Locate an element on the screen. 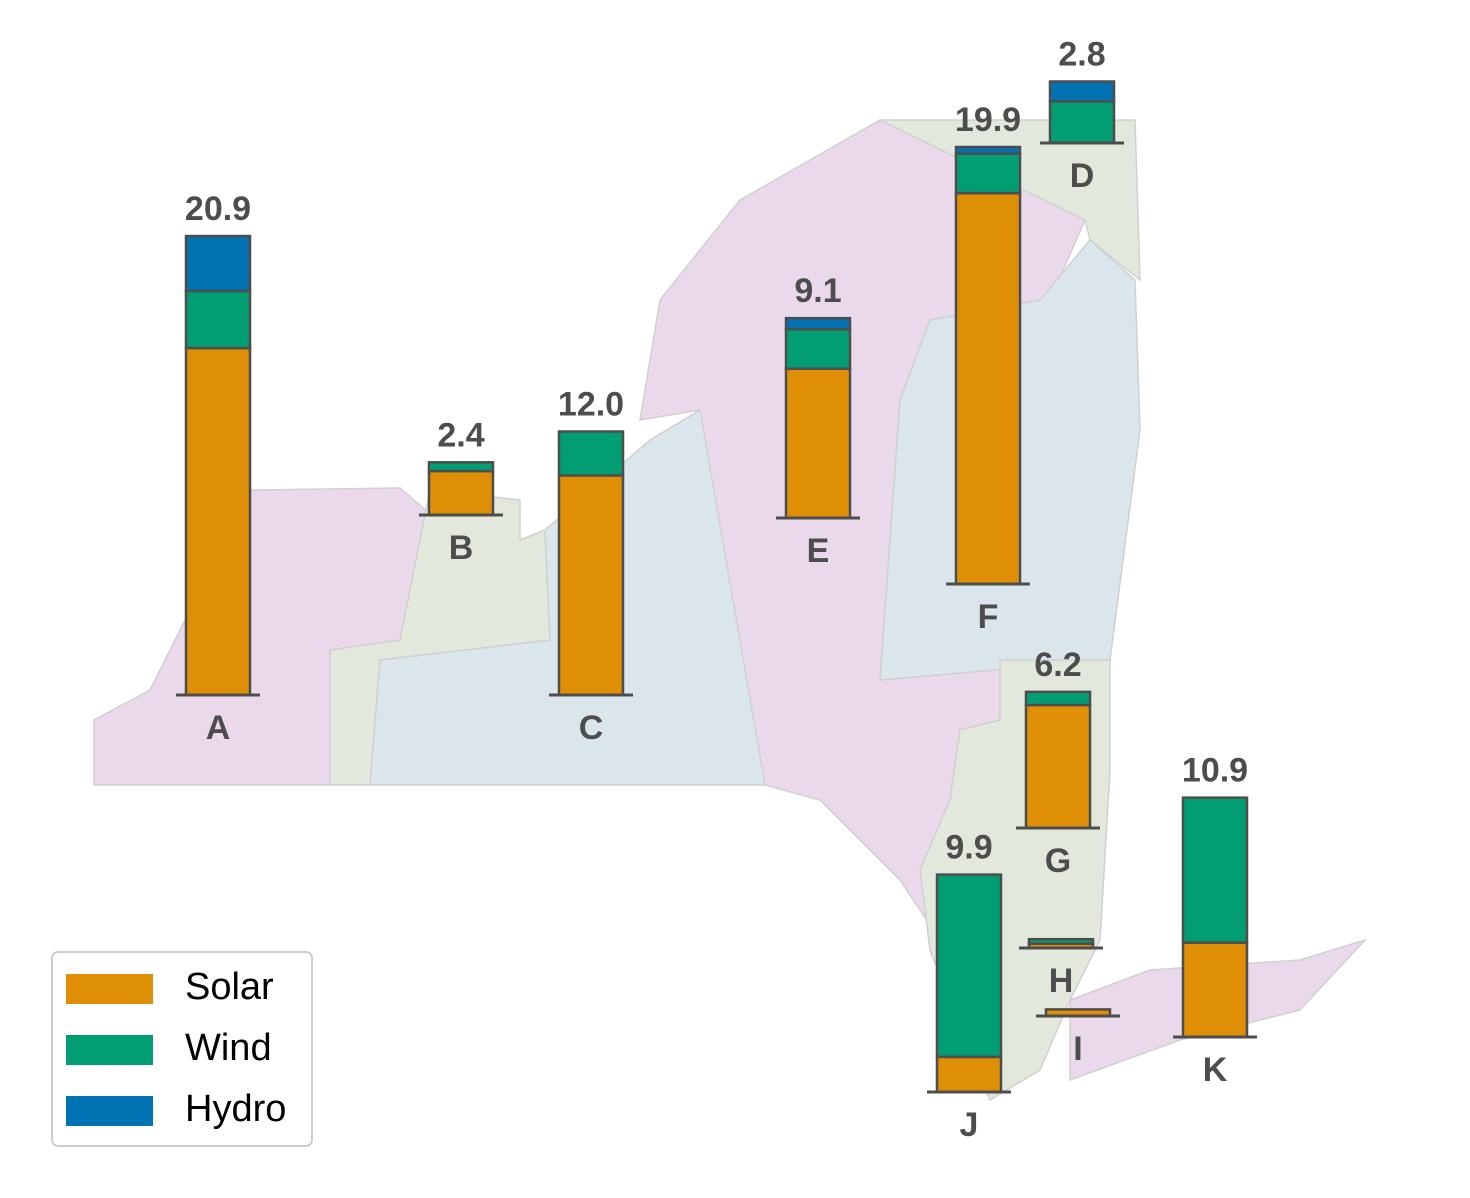 This screenshot has height=1198, width=1470. zone-d-region is located at coordinates (1010, 200).